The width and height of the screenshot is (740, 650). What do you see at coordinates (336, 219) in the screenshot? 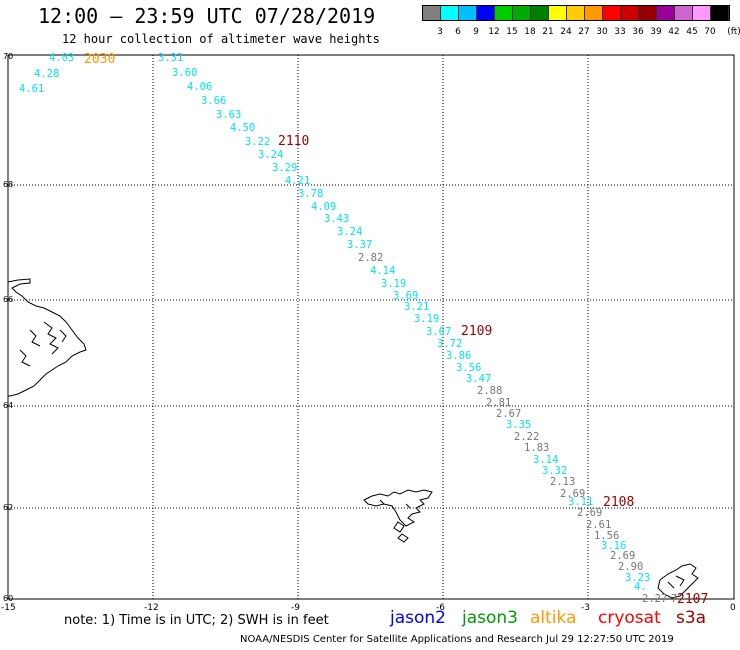
I see `wave-height-label: 3.43` at bounding box center [336, 219].